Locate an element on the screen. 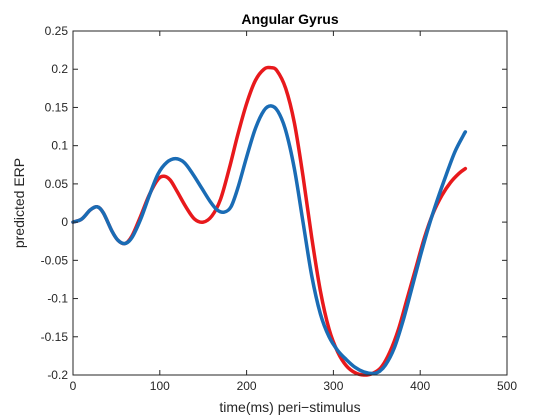 The height and width of the screenshot is (420, 560). y-tick-label: 0.25 is located at coordinates (57, 31).